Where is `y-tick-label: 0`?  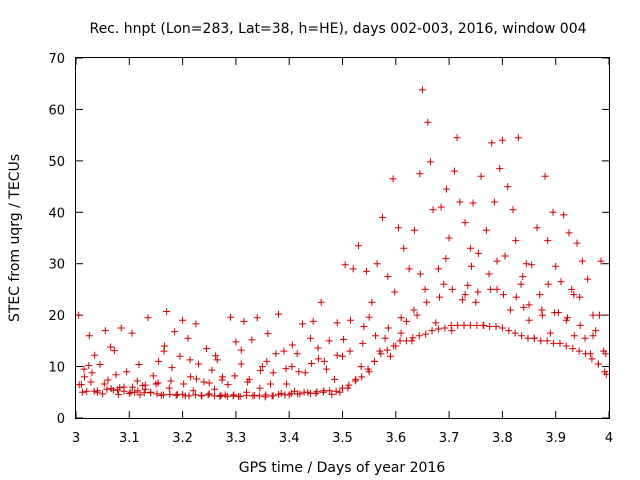 y-tick-label: 0 is located at coordinates (61, 419).